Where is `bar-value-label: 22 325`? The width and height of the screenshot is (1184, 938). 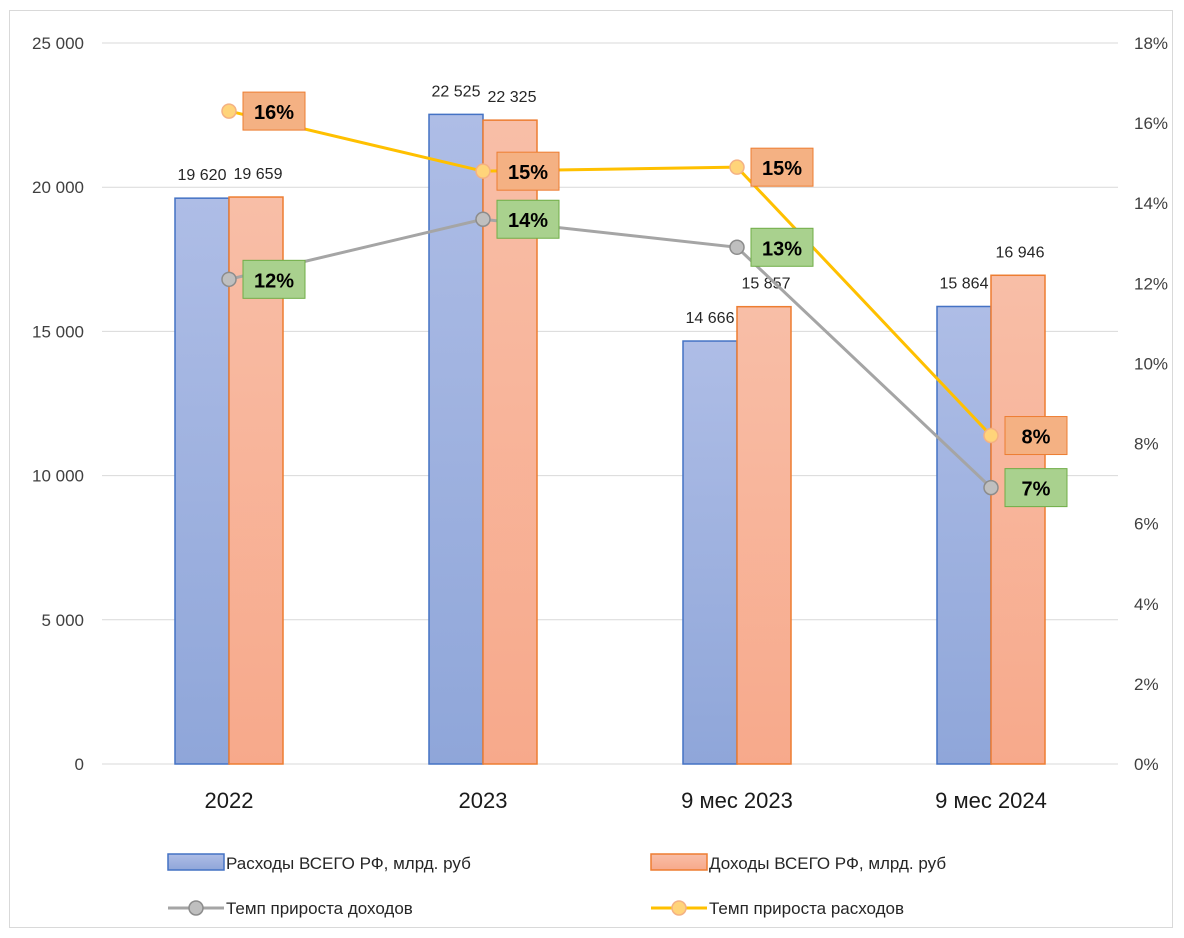
bar-value-label: 22 325 is located at coordinates (512, 97).